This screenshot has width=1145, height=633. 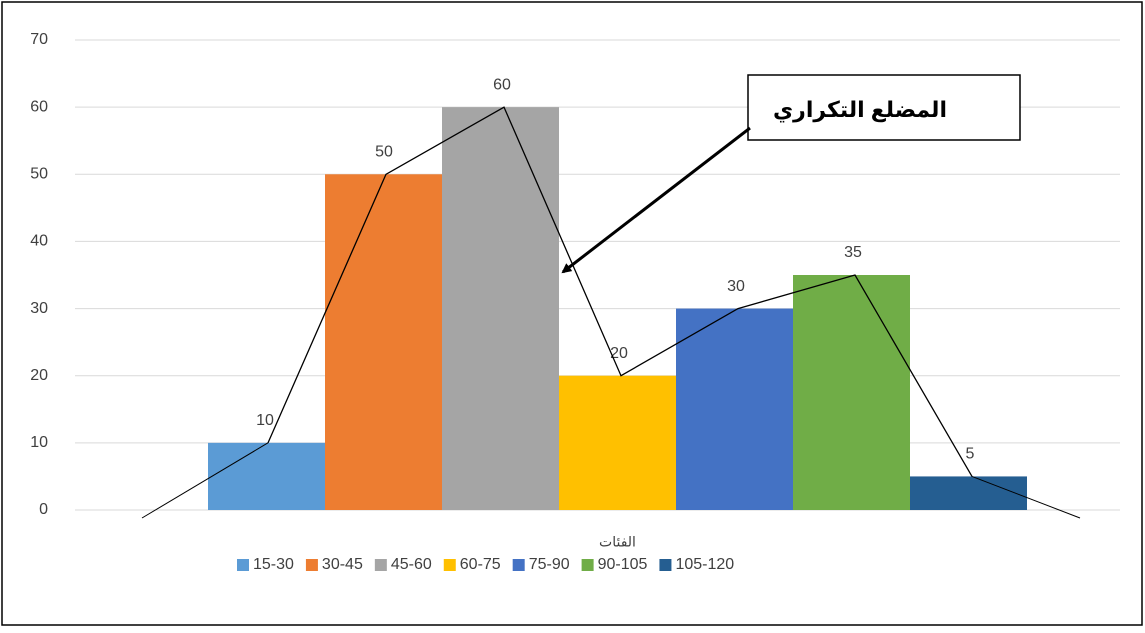 I want to click on polygon-end, so click(x=1026, y=497).